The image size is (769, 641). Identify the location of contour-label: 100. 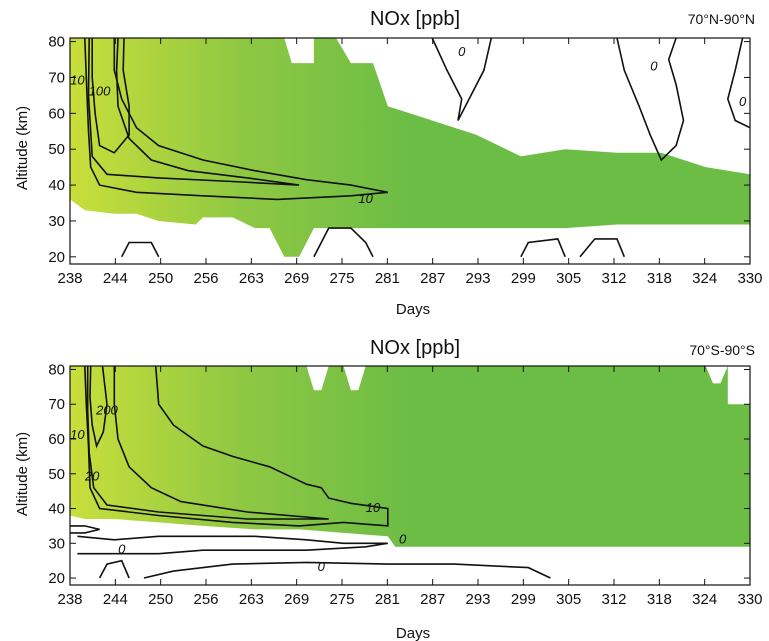
(100, 90).